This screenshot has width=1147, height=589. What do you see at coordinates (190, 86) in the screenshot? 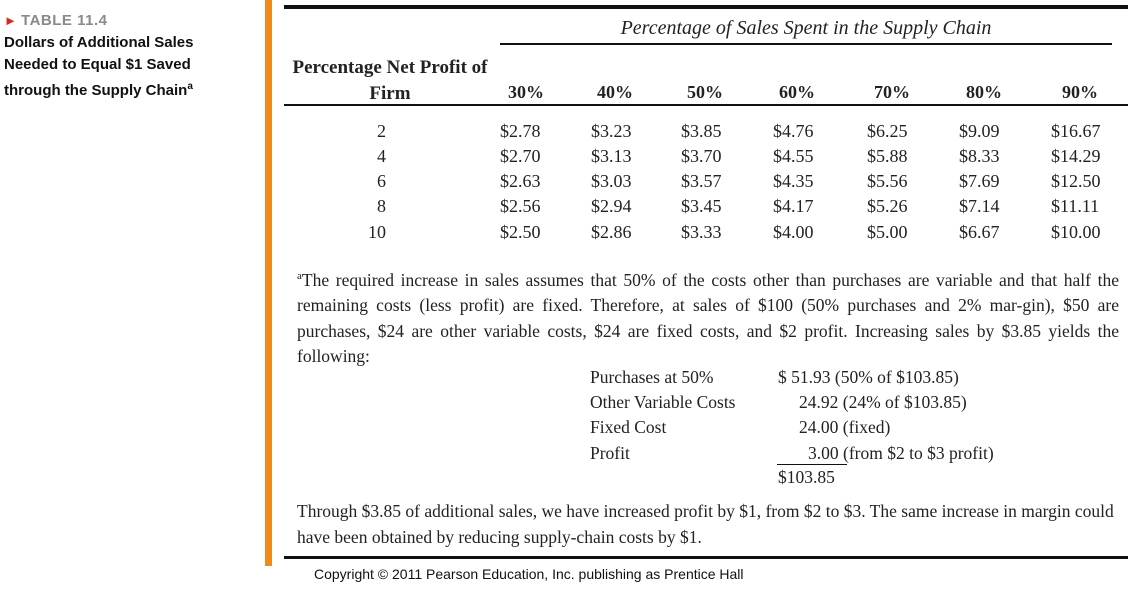
I see `caption-footnote-marker: a` at bounding box center [190, 86].